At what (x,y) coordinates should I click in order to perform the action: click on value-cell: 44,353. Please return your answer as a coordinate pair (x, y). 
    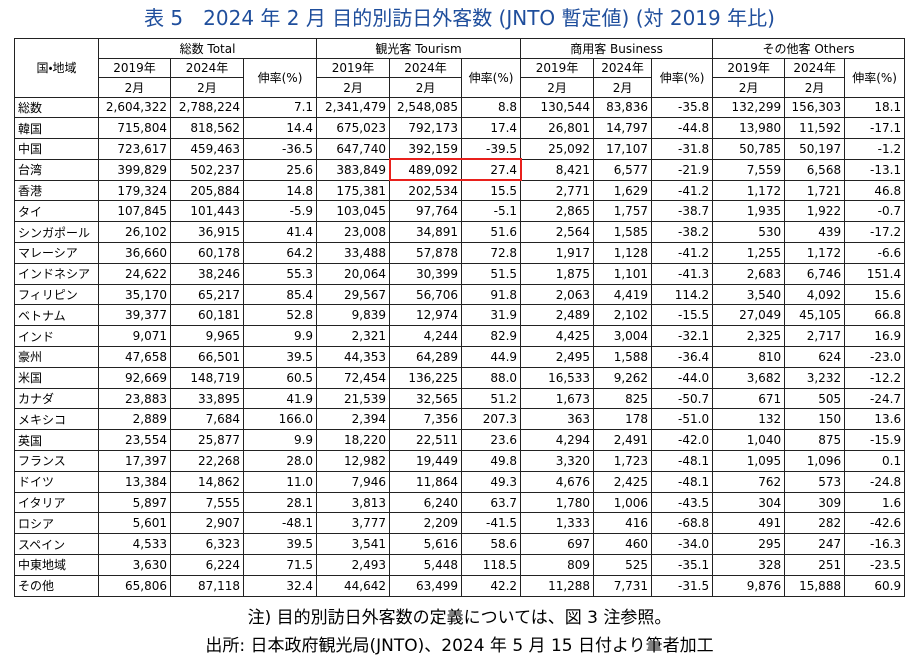
    Looking at the image, I should click on (353, 357).